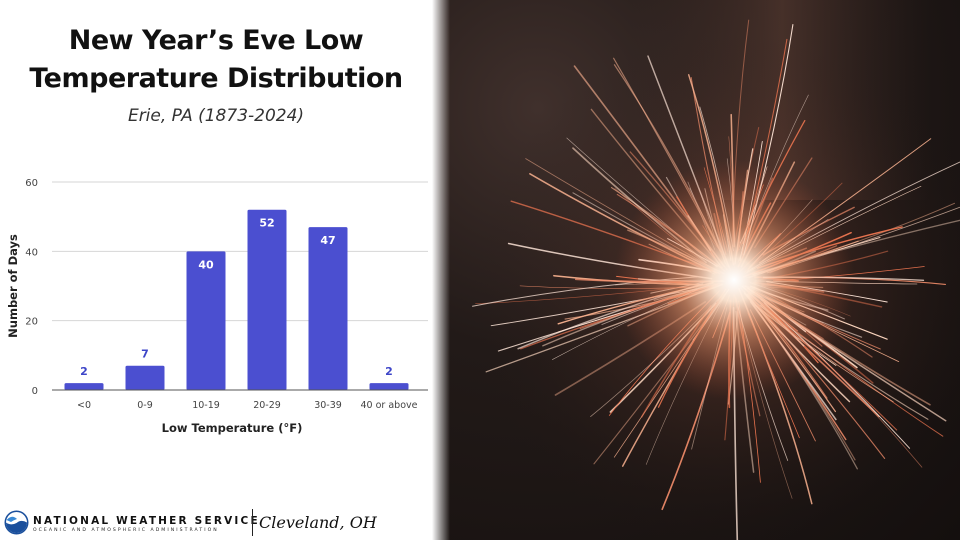 The height and width of the screenshot is (540, 960). I want to click on bar-value-label: 7, so click(145, 354).